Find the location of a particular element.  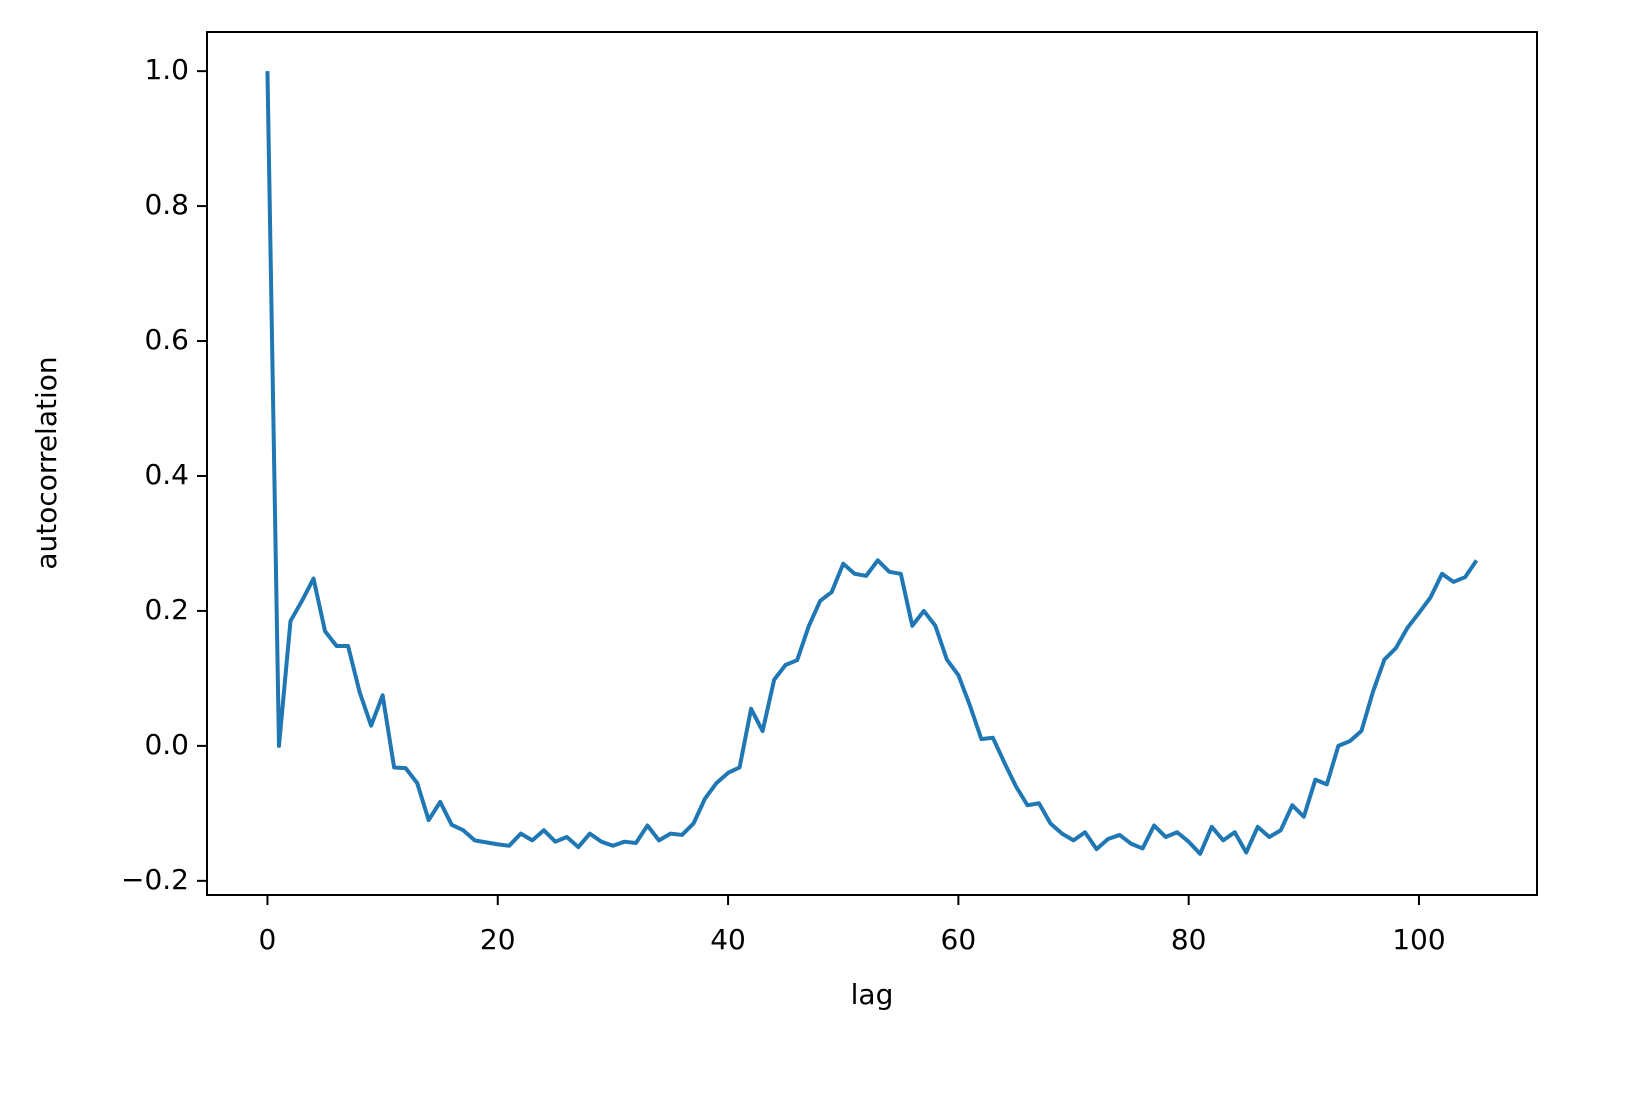

y-tick-label: 0.4 is located at coordinates (166, 474).